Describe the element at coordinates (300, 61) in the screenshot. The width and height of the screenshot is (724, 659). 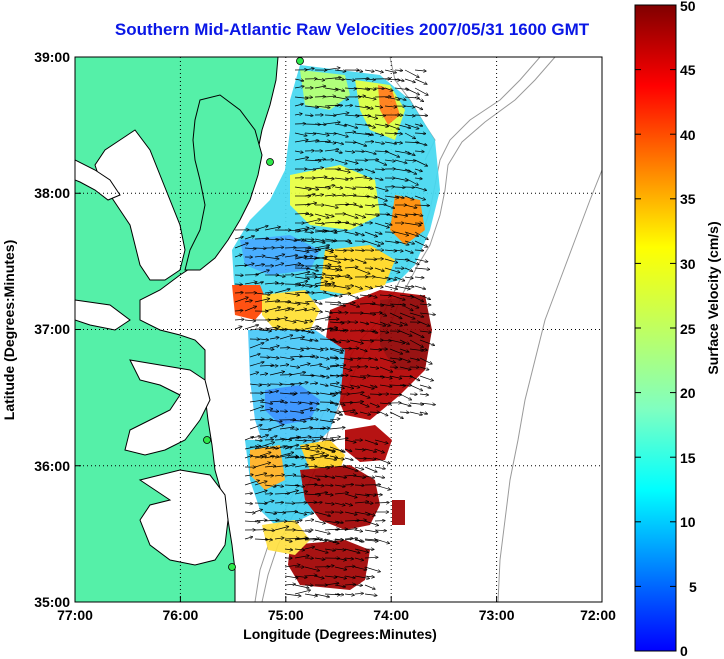
I see `station-marker` at that location.